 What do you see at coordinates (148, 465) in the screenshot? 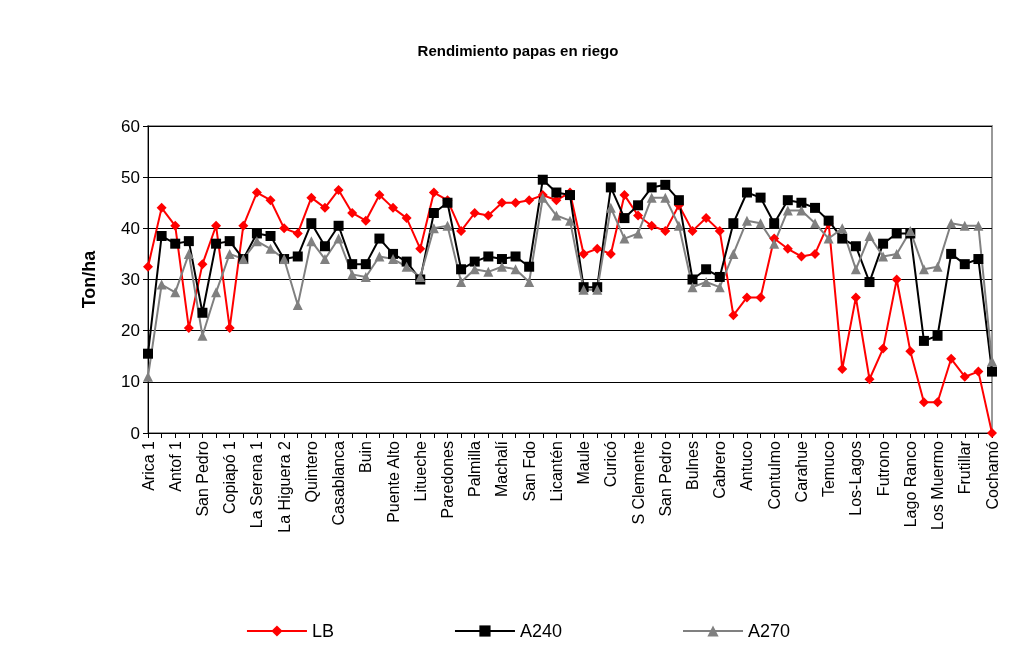
I see `x-tick-label: Arica 1` at bounding box center [148, 465].